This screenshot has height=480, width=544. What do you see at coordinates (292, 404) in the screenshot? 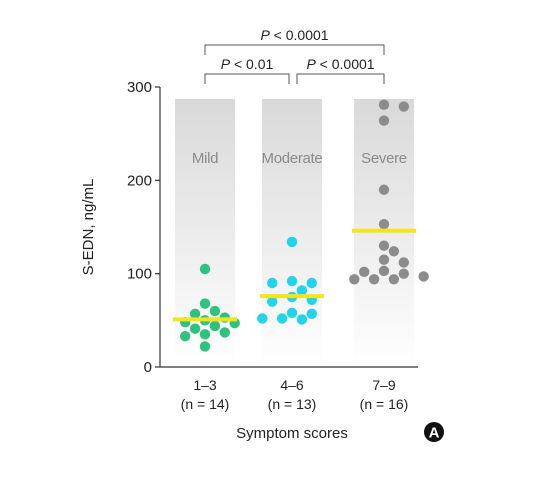
I see `x-count-label: (n = 13)` at bounding box center [292, 404].